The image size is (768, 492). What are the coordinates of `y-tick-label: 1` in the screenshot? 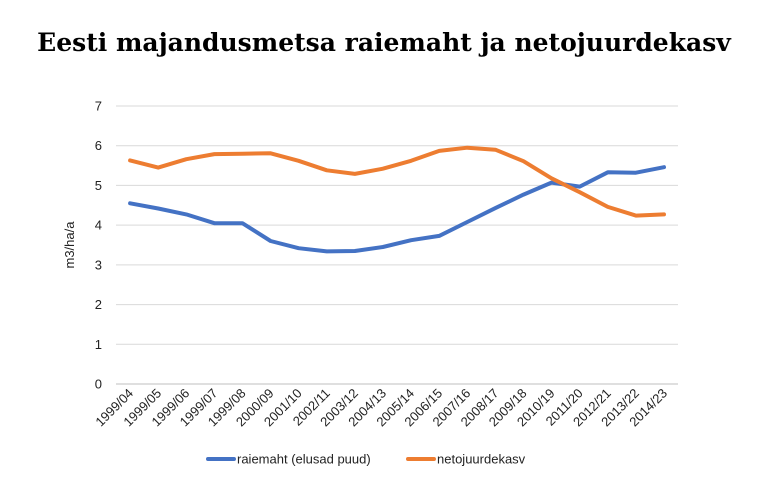 It's located at (98, 344).